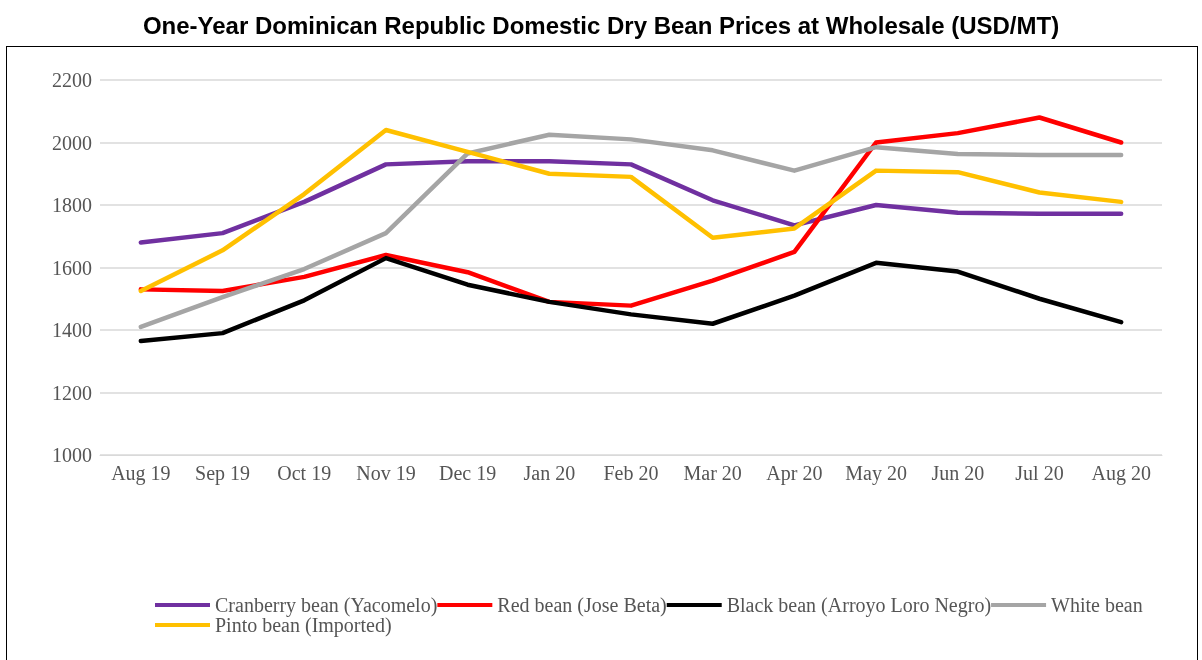 Image resolution: width=1202 pixels, height=660 pixels. I want to click on y-tick-label: 1200, so click(72, 392).